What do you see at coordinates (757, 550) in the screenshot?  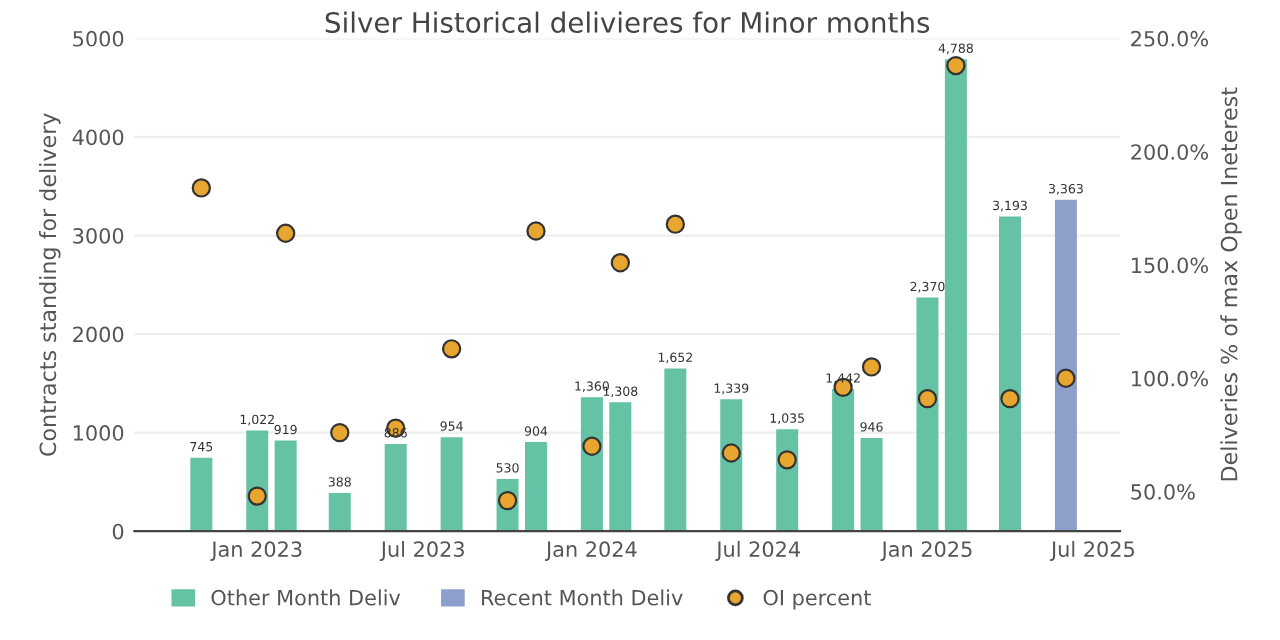 I see `x-tick-label: Jul 2024` at bounding box center [757, 550].